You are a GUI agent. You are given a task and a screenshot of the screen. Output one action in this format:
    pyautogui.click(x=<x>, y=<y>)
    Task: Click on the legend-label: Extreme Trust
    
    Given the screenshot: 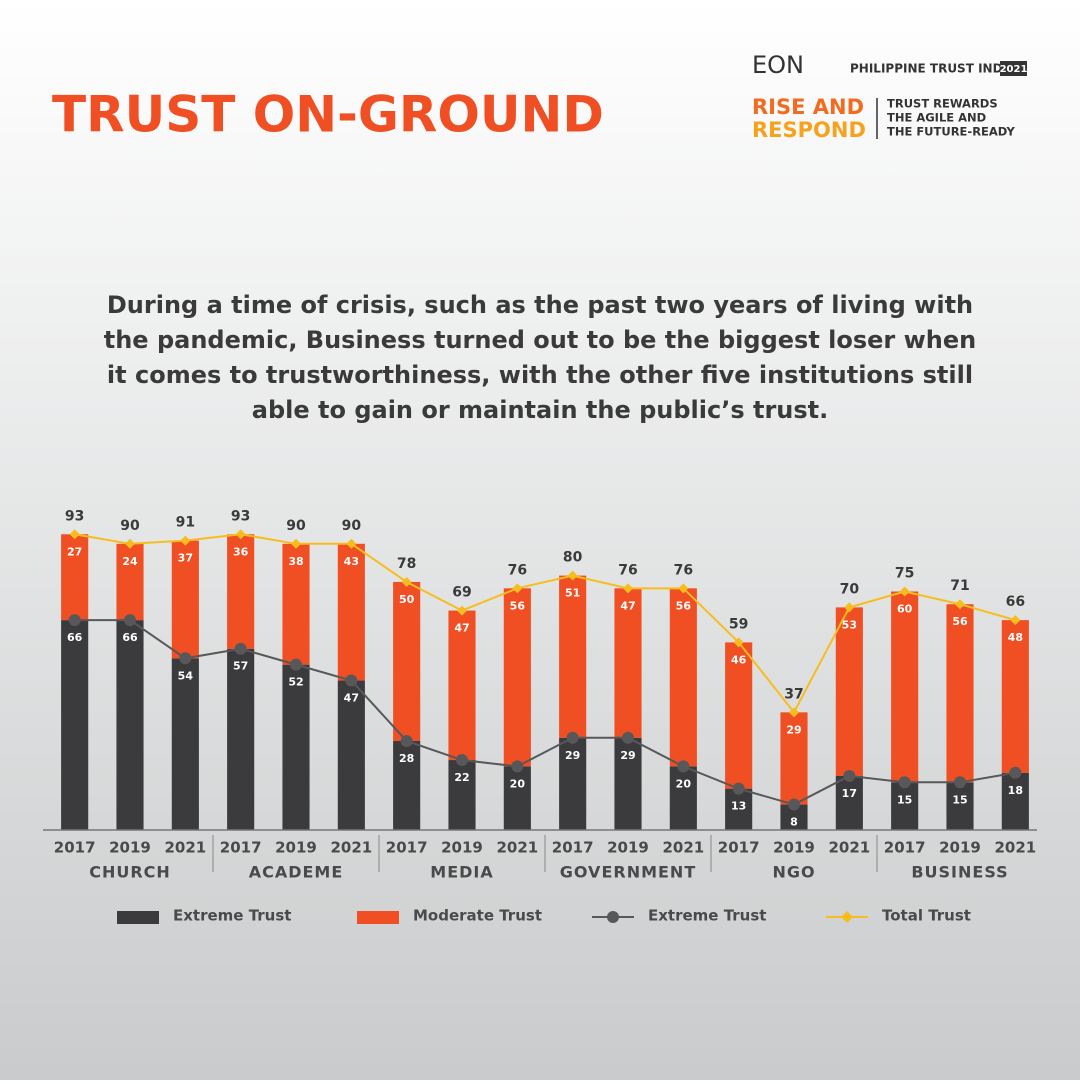 What is the action you would take?
    pyautogui.click(x=707, y=916)
    